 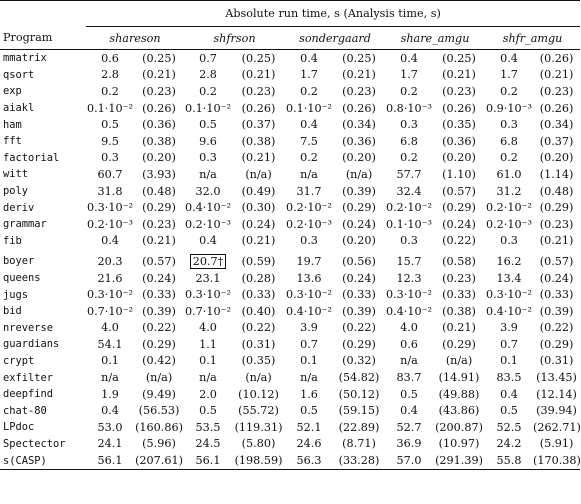 I want to click on run-time-cell: 15.7, so click(x=409, y=261).